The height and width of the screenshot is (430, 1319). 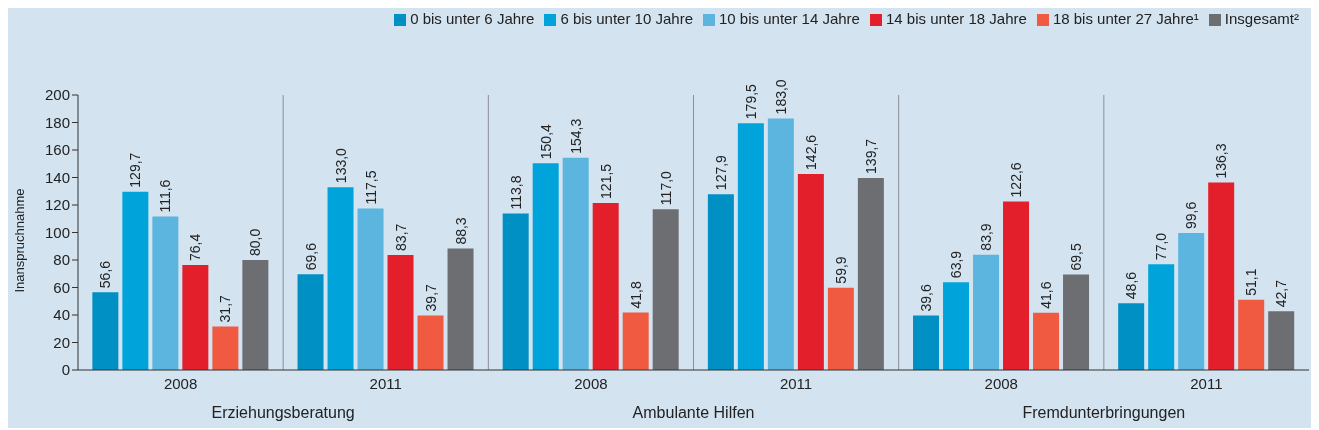 What do you see at coordinates (1281, 293) in the screenshot?
I see `data-label: 42,7` at bounding box center [1281, 293].